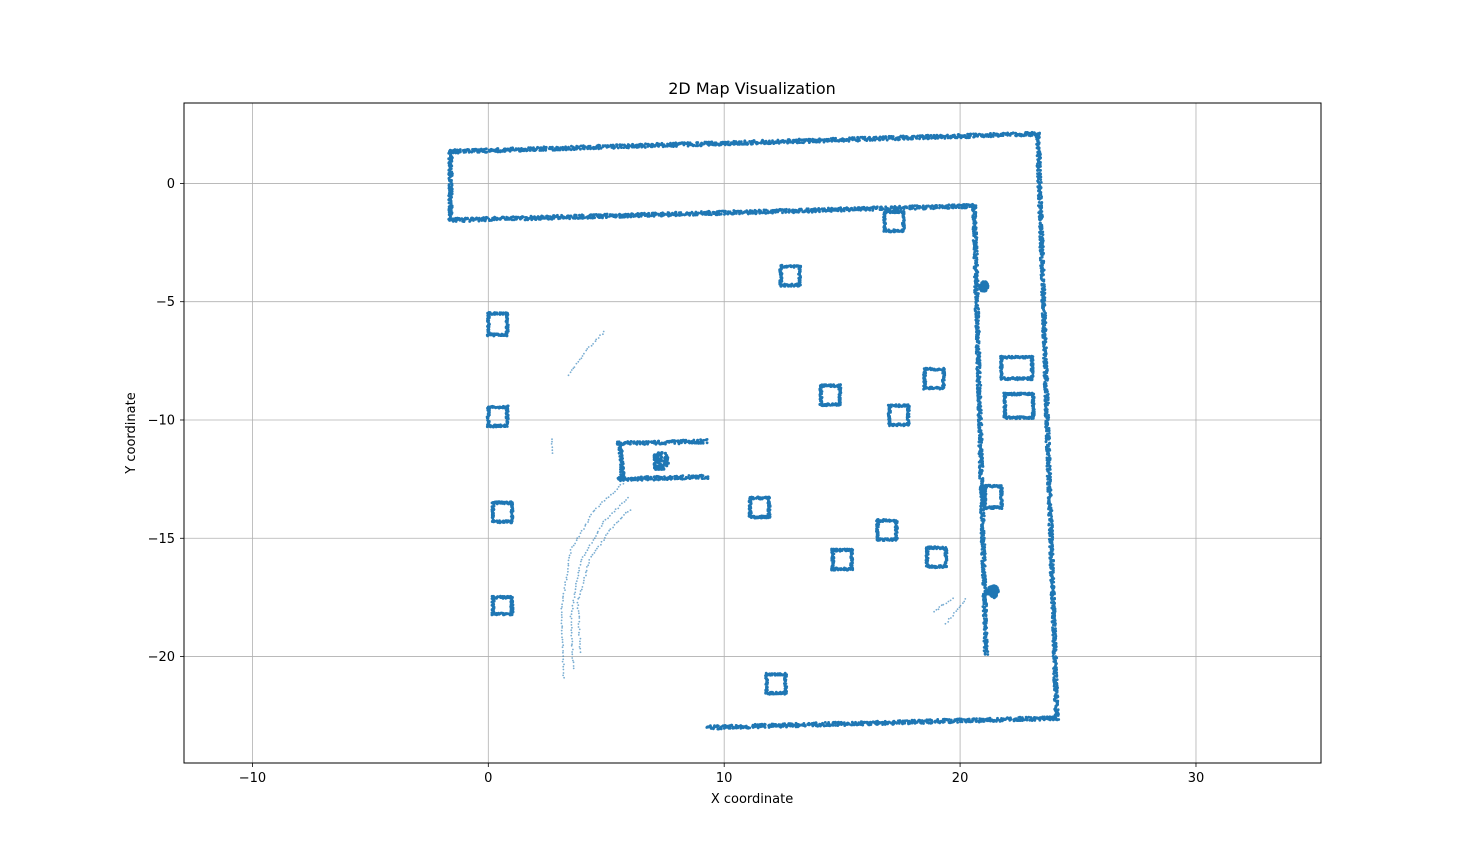  What do you see at coordinates (752, 88) in the screenshot?
I see `chart-title: 2D Map Visualization` at bounding box center [752, 88].